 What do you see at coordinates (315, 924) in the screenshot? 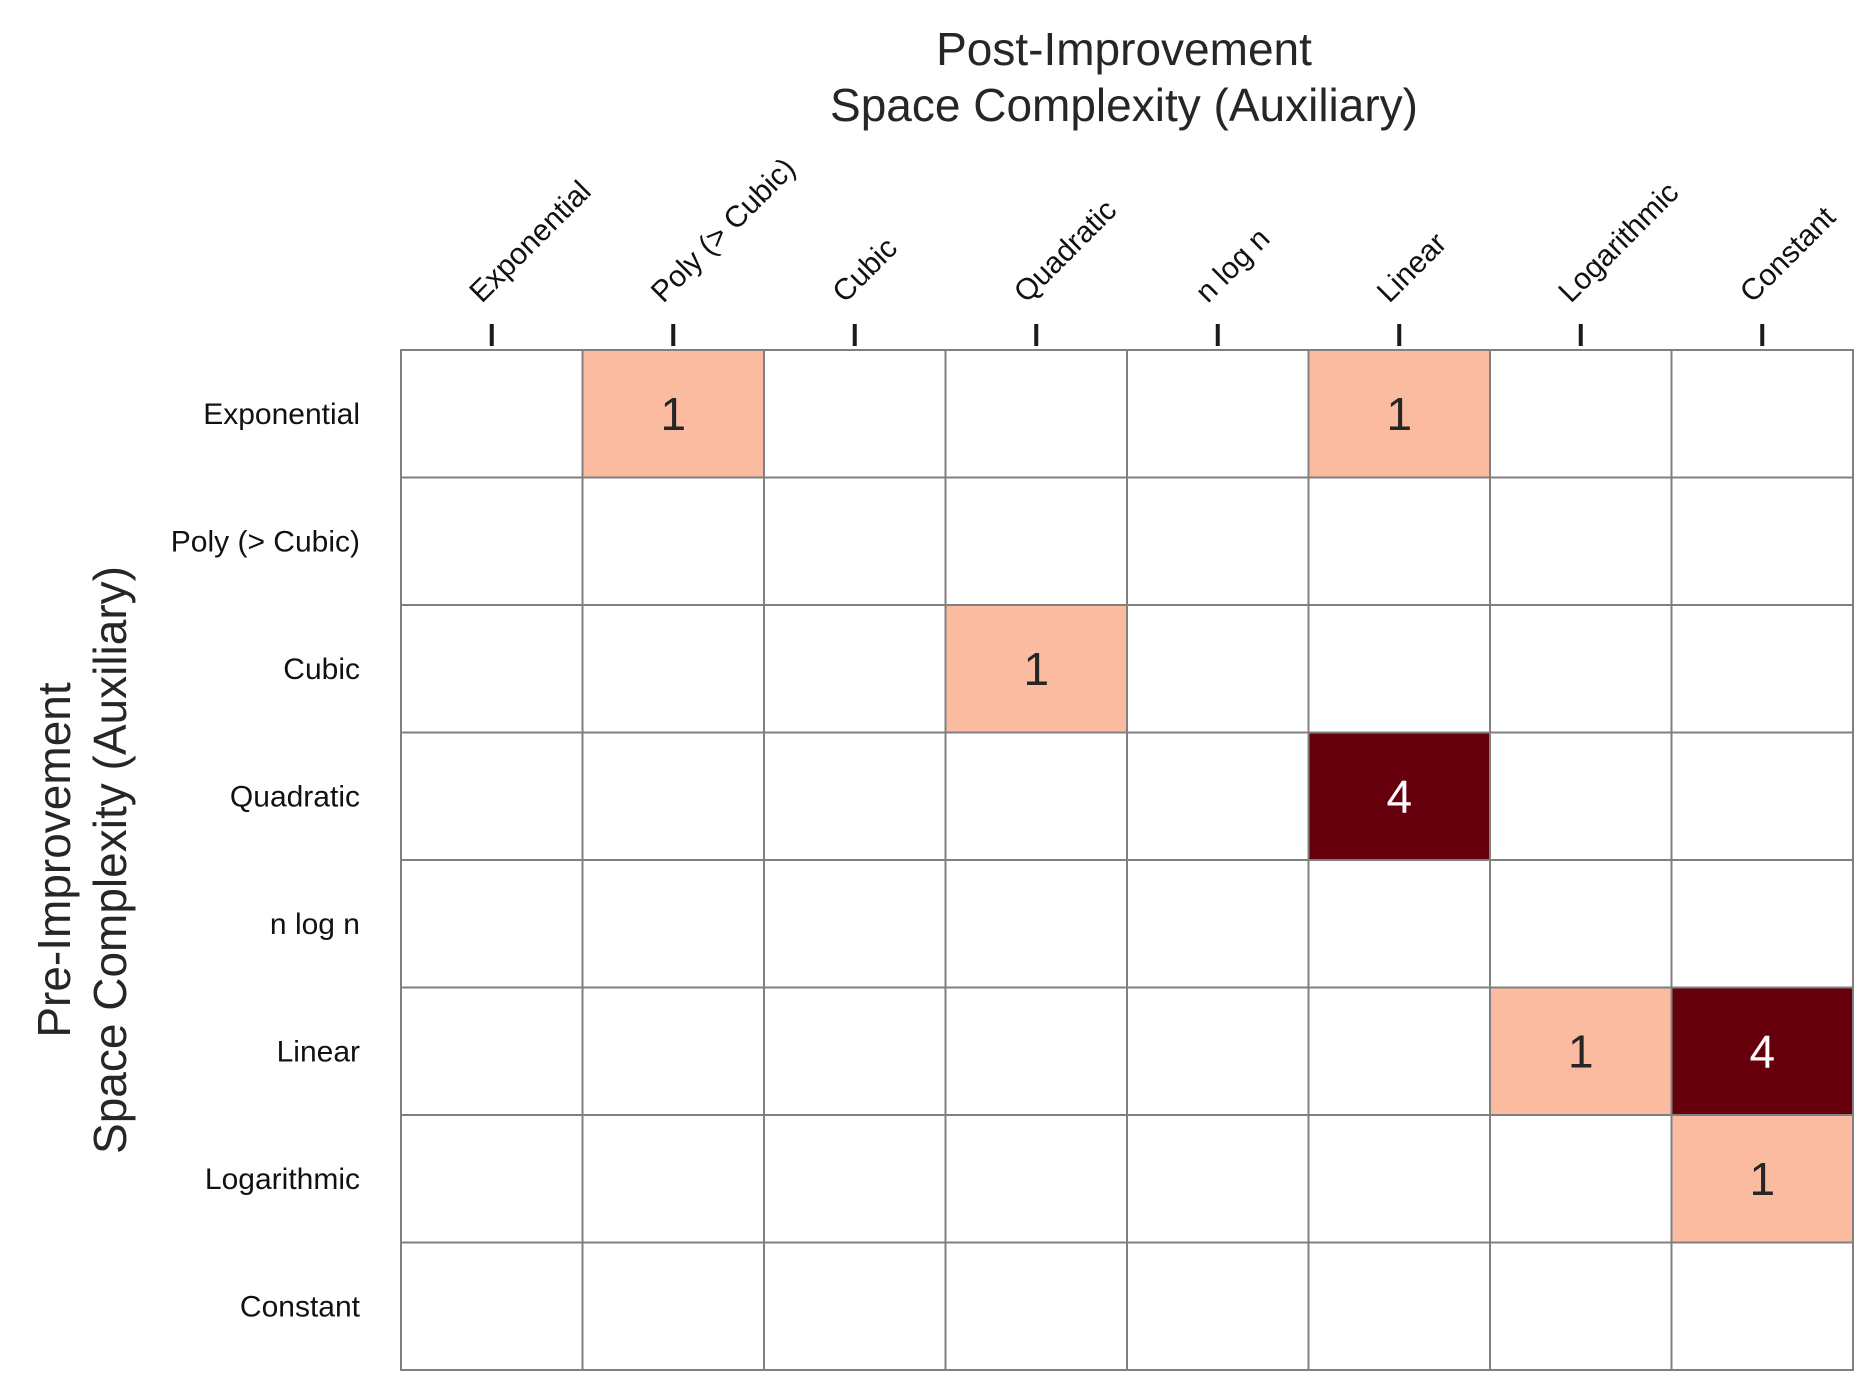
I see `y-tick-label: n log n` at bounding box center [315, 924].